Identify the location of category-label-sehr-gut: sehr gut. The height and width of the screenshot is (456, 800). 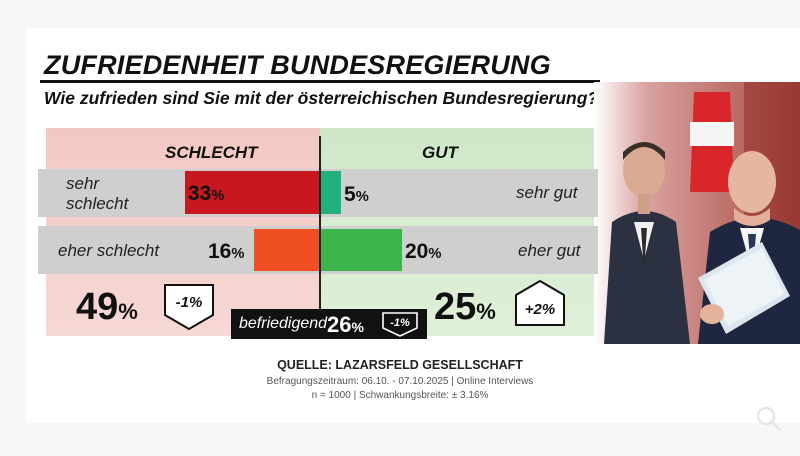
(547, 192).